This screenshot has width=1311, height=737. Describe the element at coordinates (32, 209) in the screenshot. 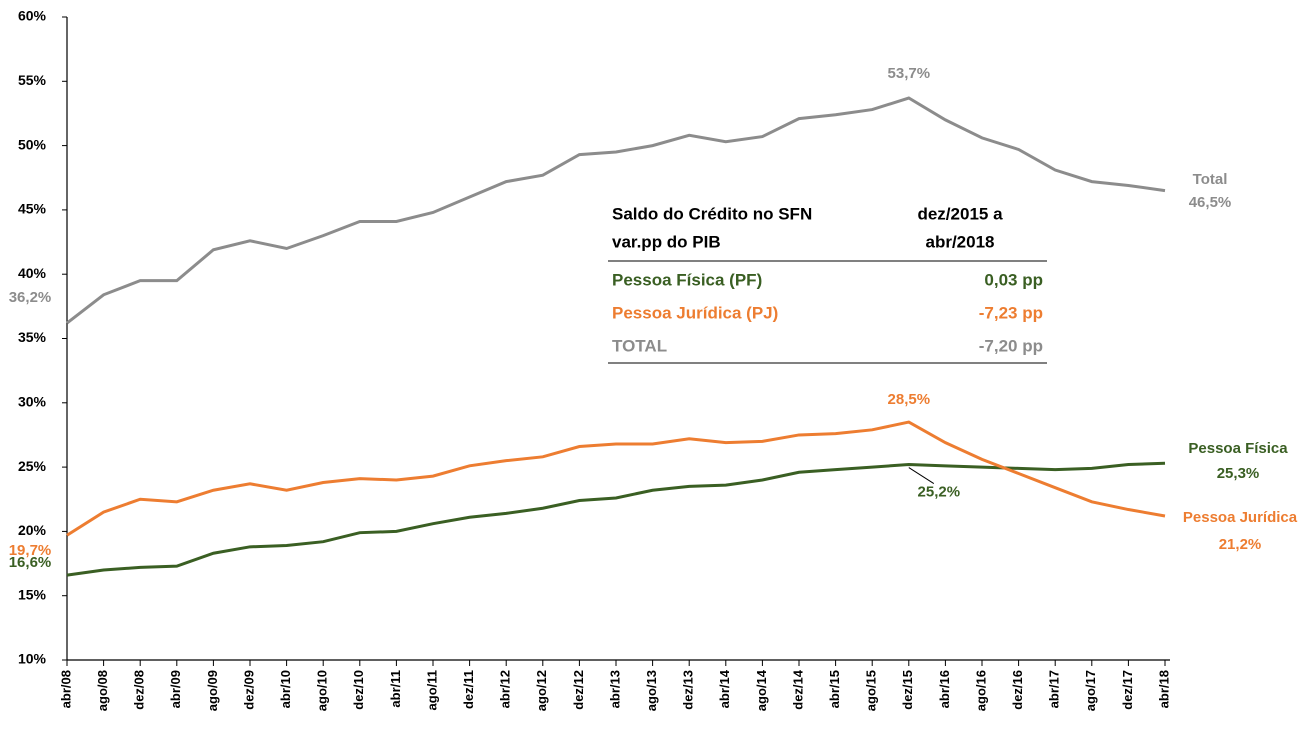

I see `y-tick-label: 45%` at that location.